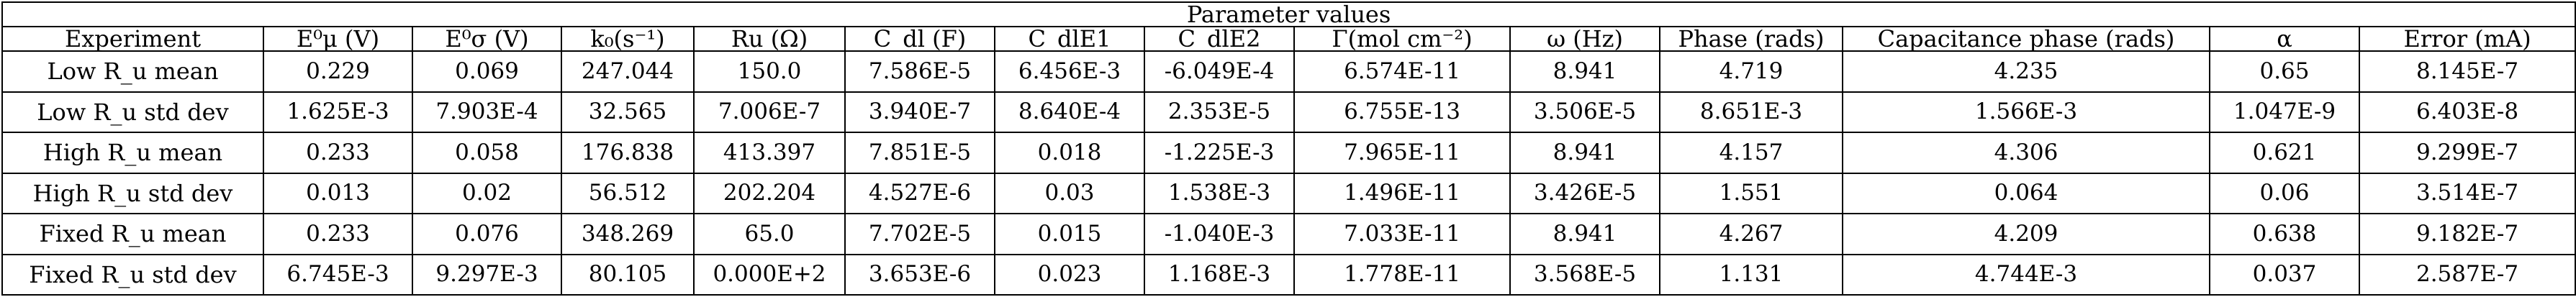  Describe the element at coordinates (1585, 112) in the screenshot. I see `table-cell: 3.506E-5` at that location.